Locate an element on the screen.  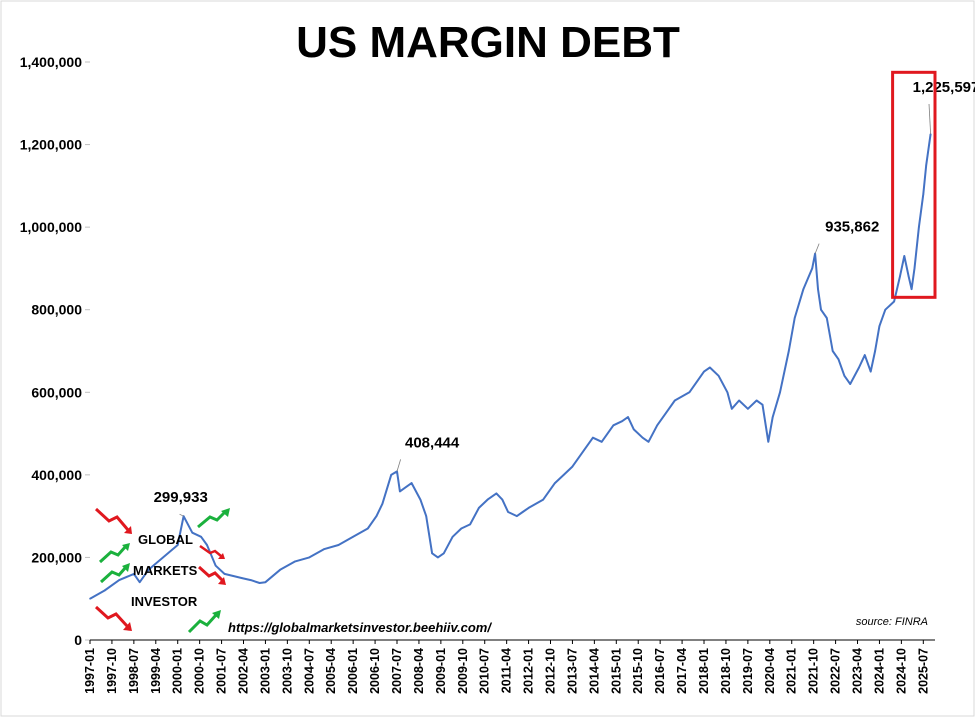
x-tick-label: 2009-10 is located at coordinates (463, 671).